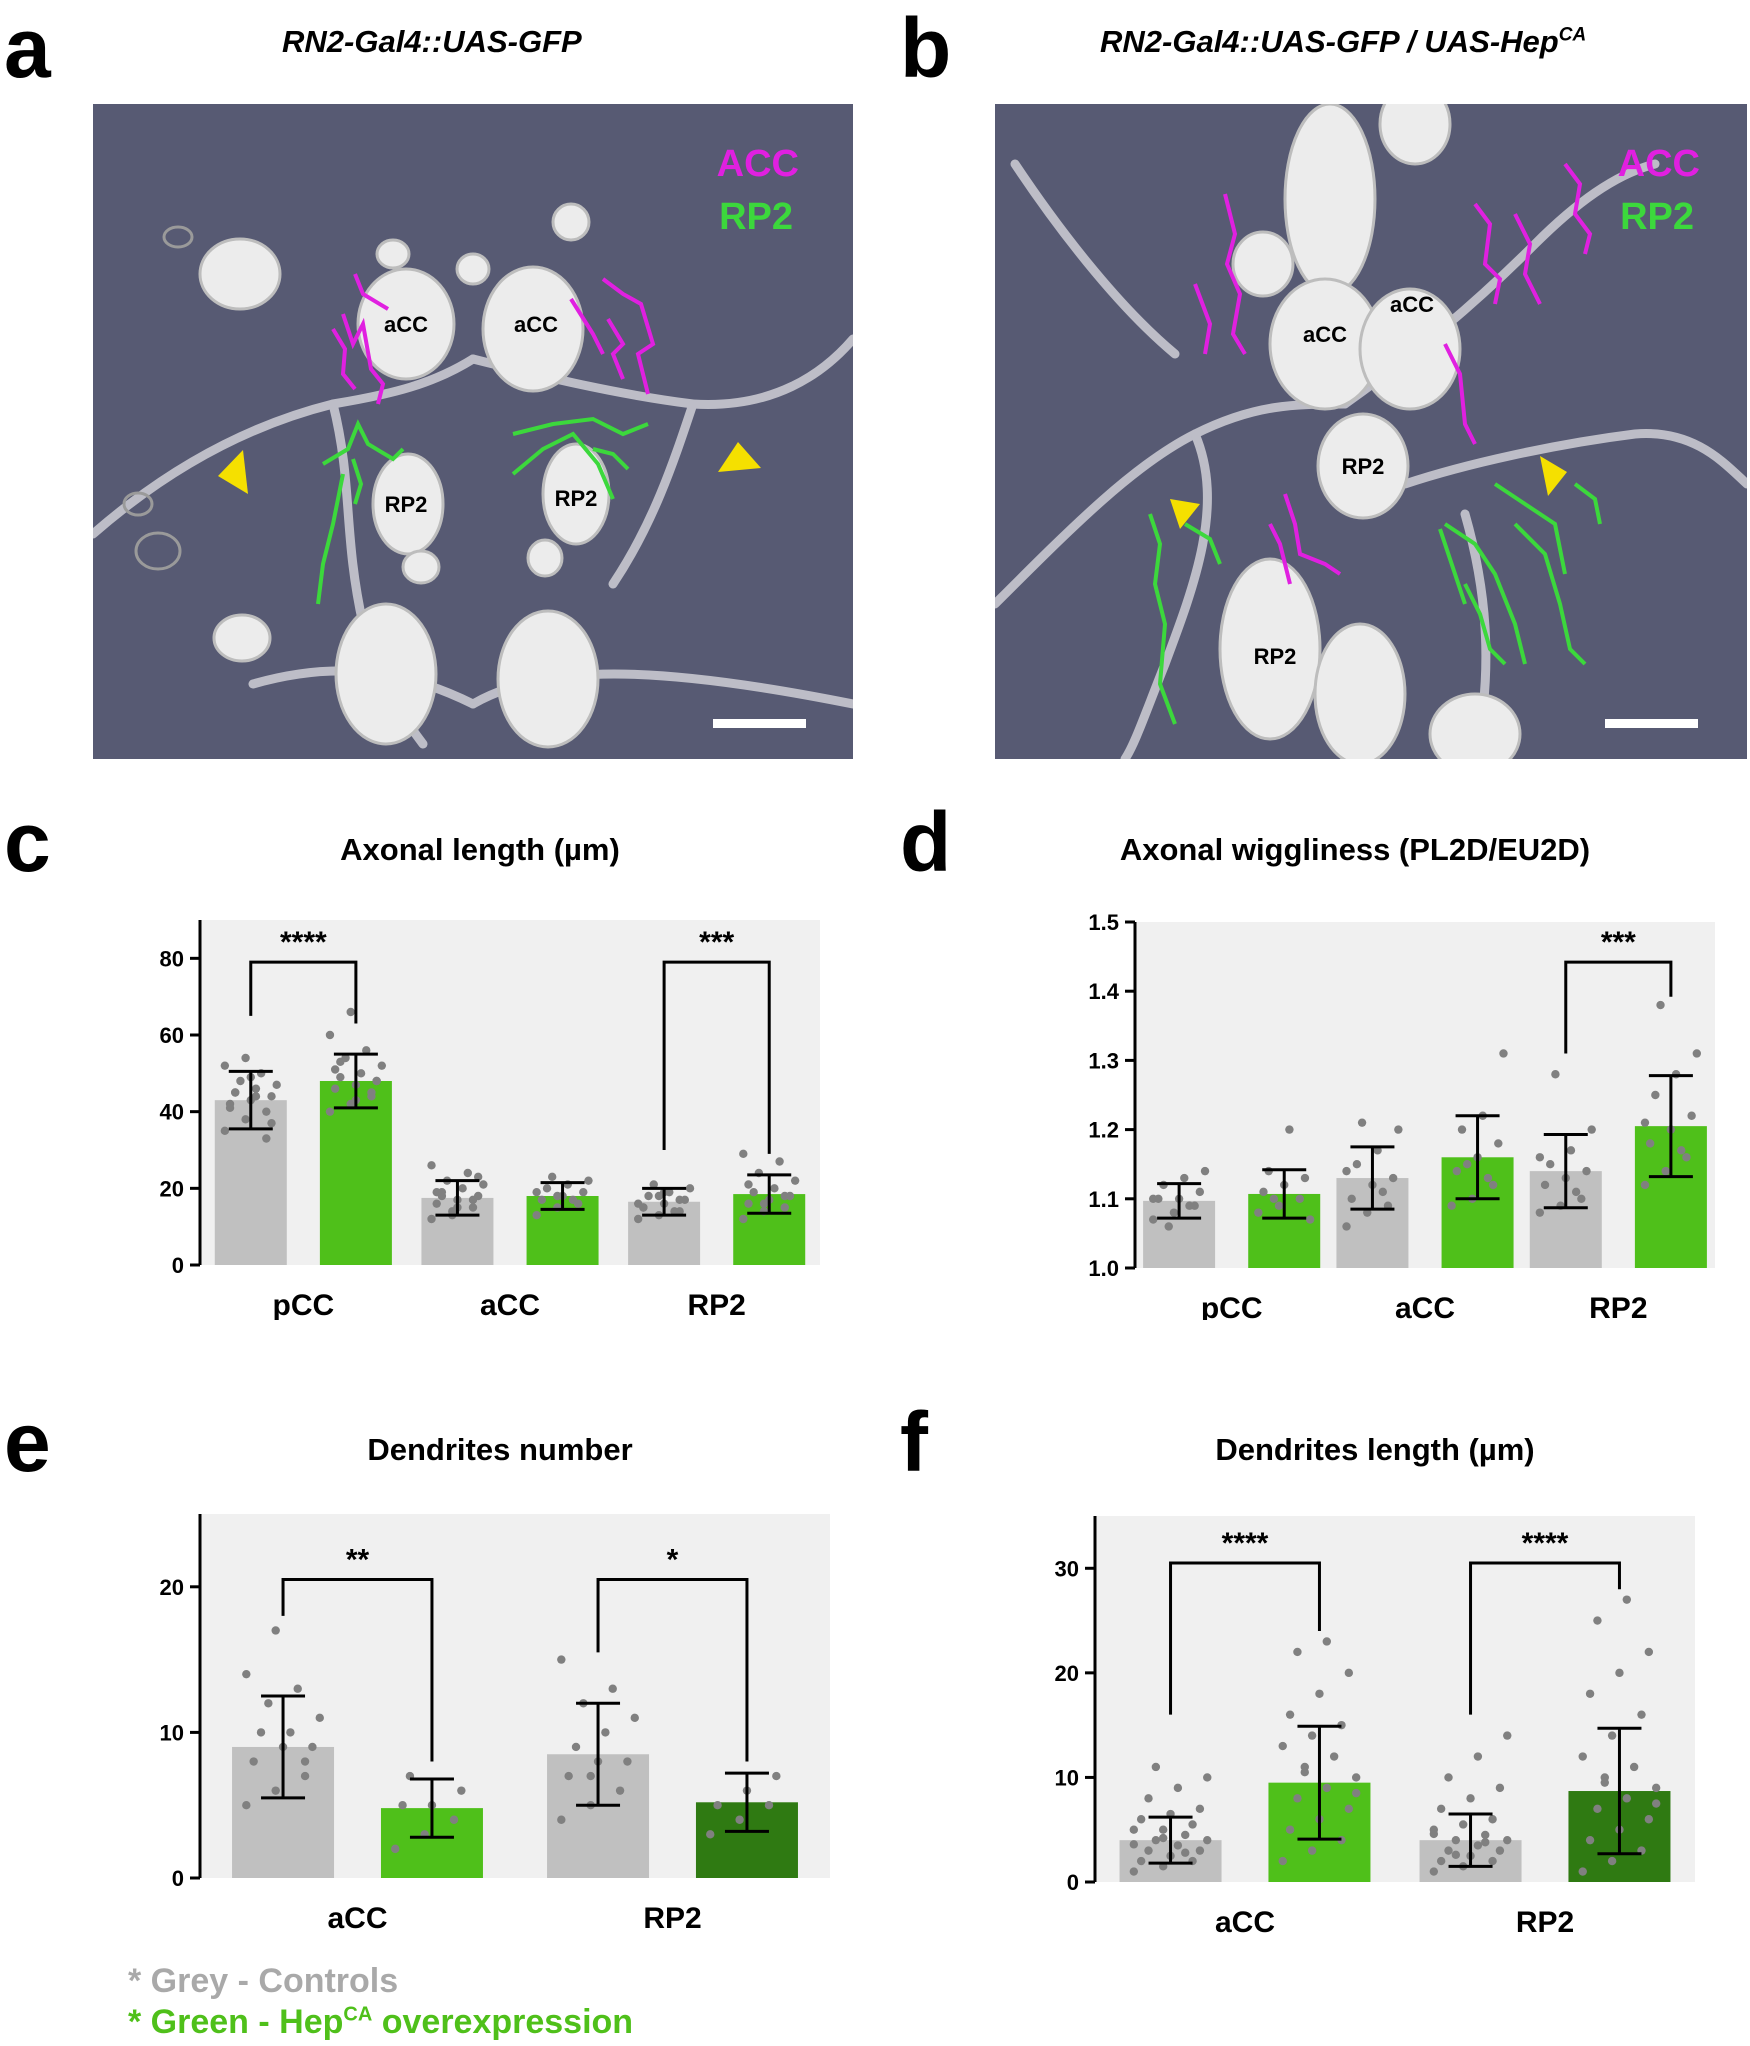  I want to click on legend-acc-a: ACC, so click(758, 164).